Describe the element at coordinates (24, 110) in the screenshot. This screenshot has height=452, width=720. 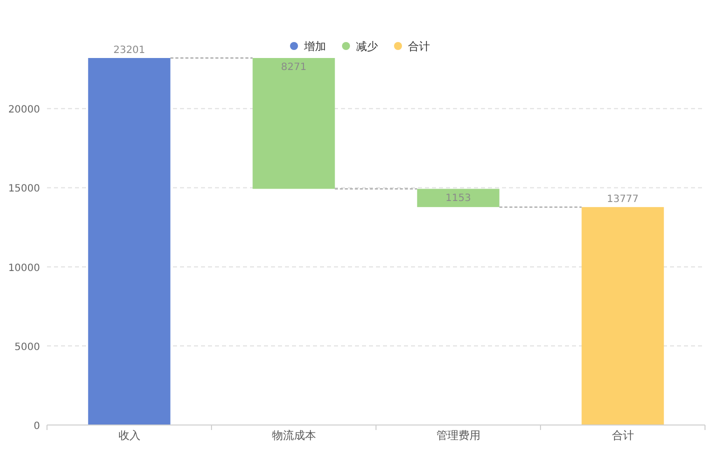
I see `y-tick-label: 20000` at that location.